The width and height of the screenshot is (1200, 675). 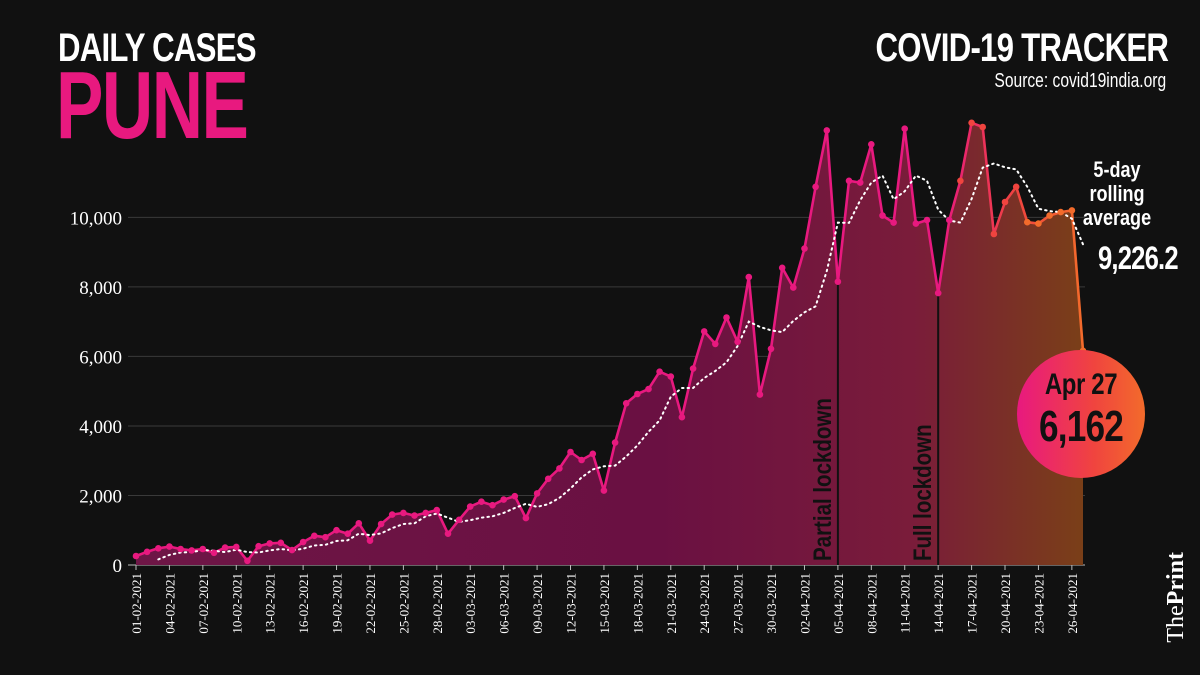 I want to click on x-tick-label: 15-03-2021, so click(x=604, y=603).